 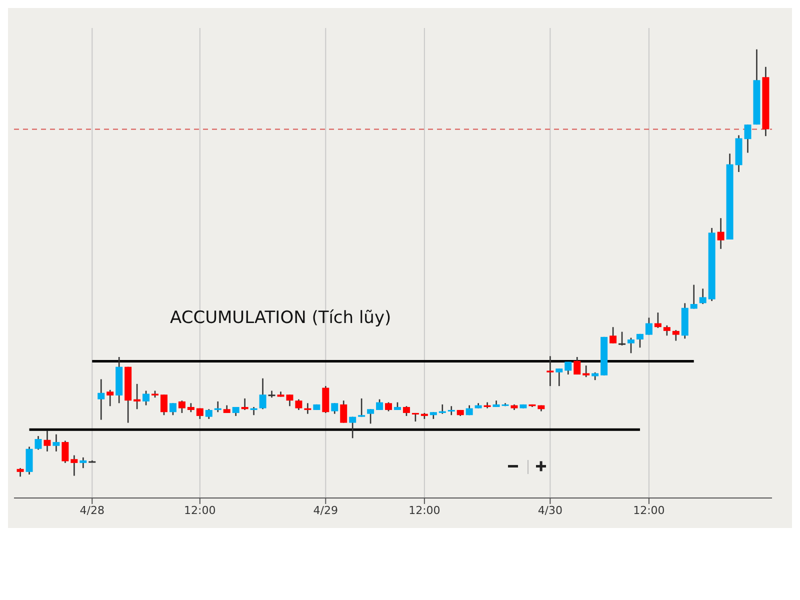 What do you see at coordinates (325, 510) in the screenshot?
I see `x-tick-label: 4/29` at bounding box center [325, 510].